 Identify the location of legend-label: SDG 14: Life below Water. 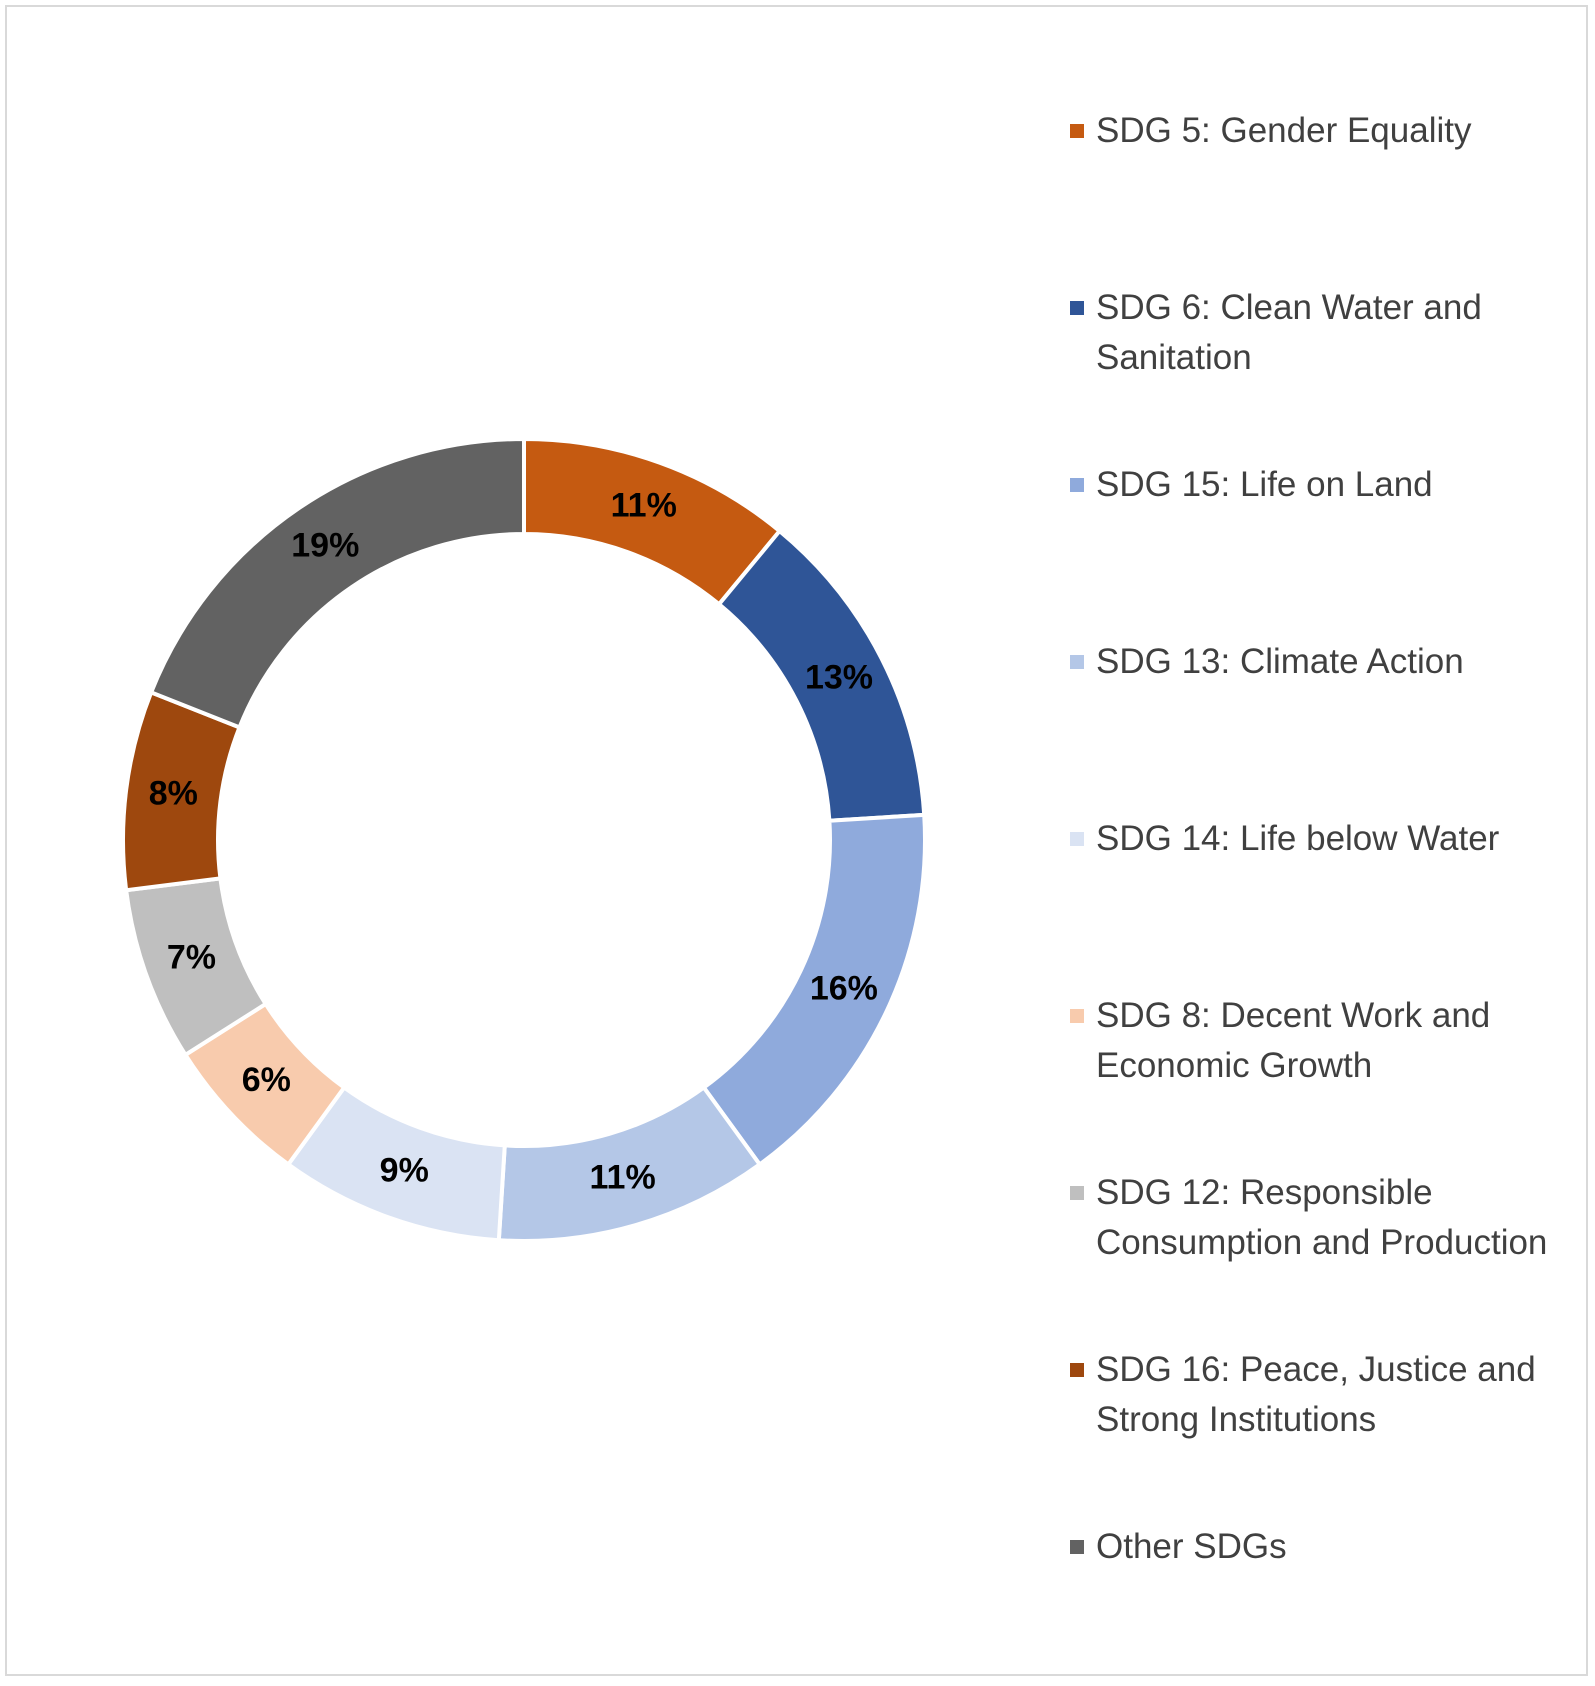
(1298, 838).